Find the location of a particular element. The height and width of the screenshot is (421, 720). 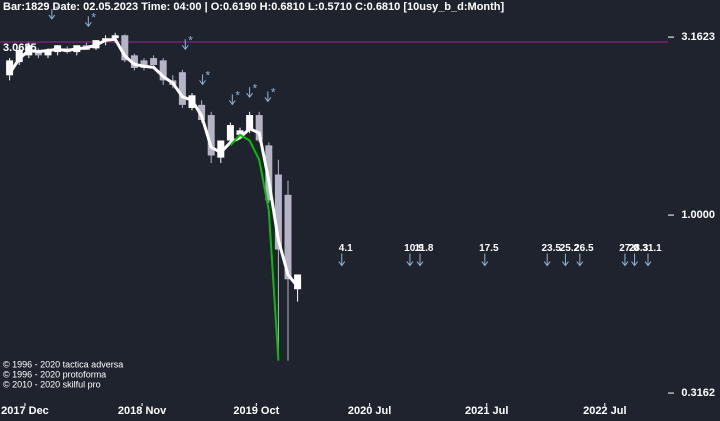

credit: © 2010 - 2020 skilful pro is located at coordinates (52, 384).